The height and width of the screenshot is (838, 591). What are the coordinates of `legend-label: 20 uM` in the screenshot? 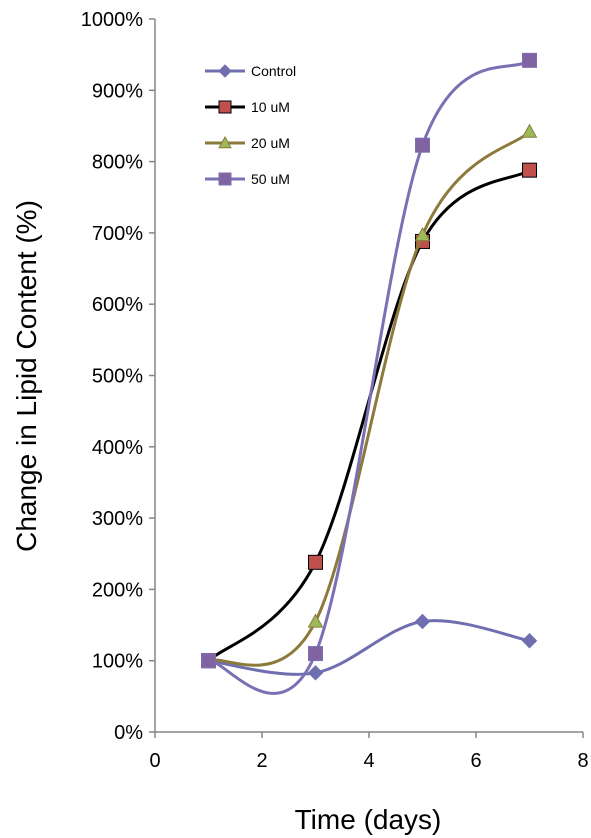 It's located at (270, 143).